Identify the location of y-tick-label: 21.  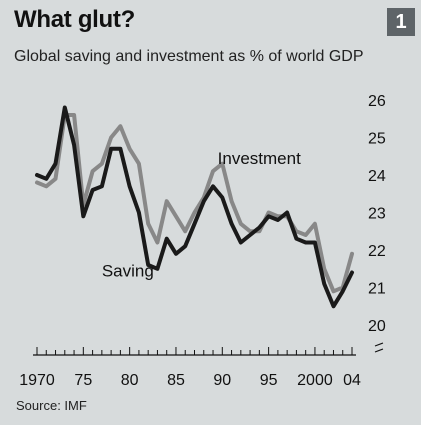
(377, 289).